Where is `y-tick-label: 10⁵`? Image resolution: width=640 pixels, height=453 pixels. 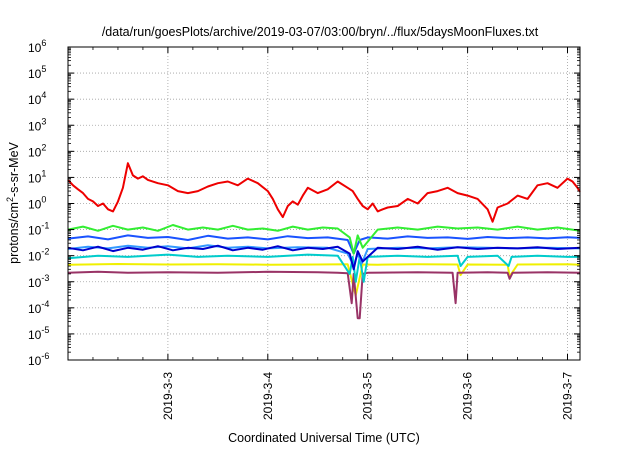 y-tick-label: 10⁵ is located at coordinates (37, 72).